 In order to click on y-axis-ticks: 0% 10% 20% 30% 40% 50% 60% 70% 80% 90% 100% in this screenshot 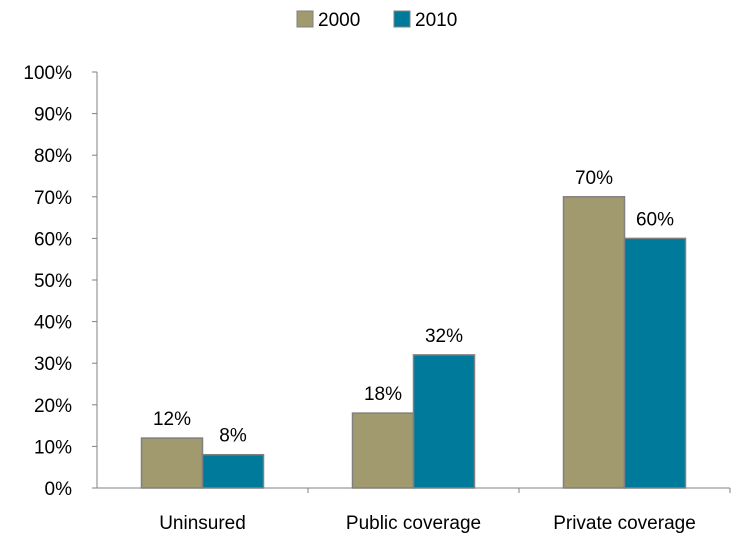, I will do `click(60, 281)`.